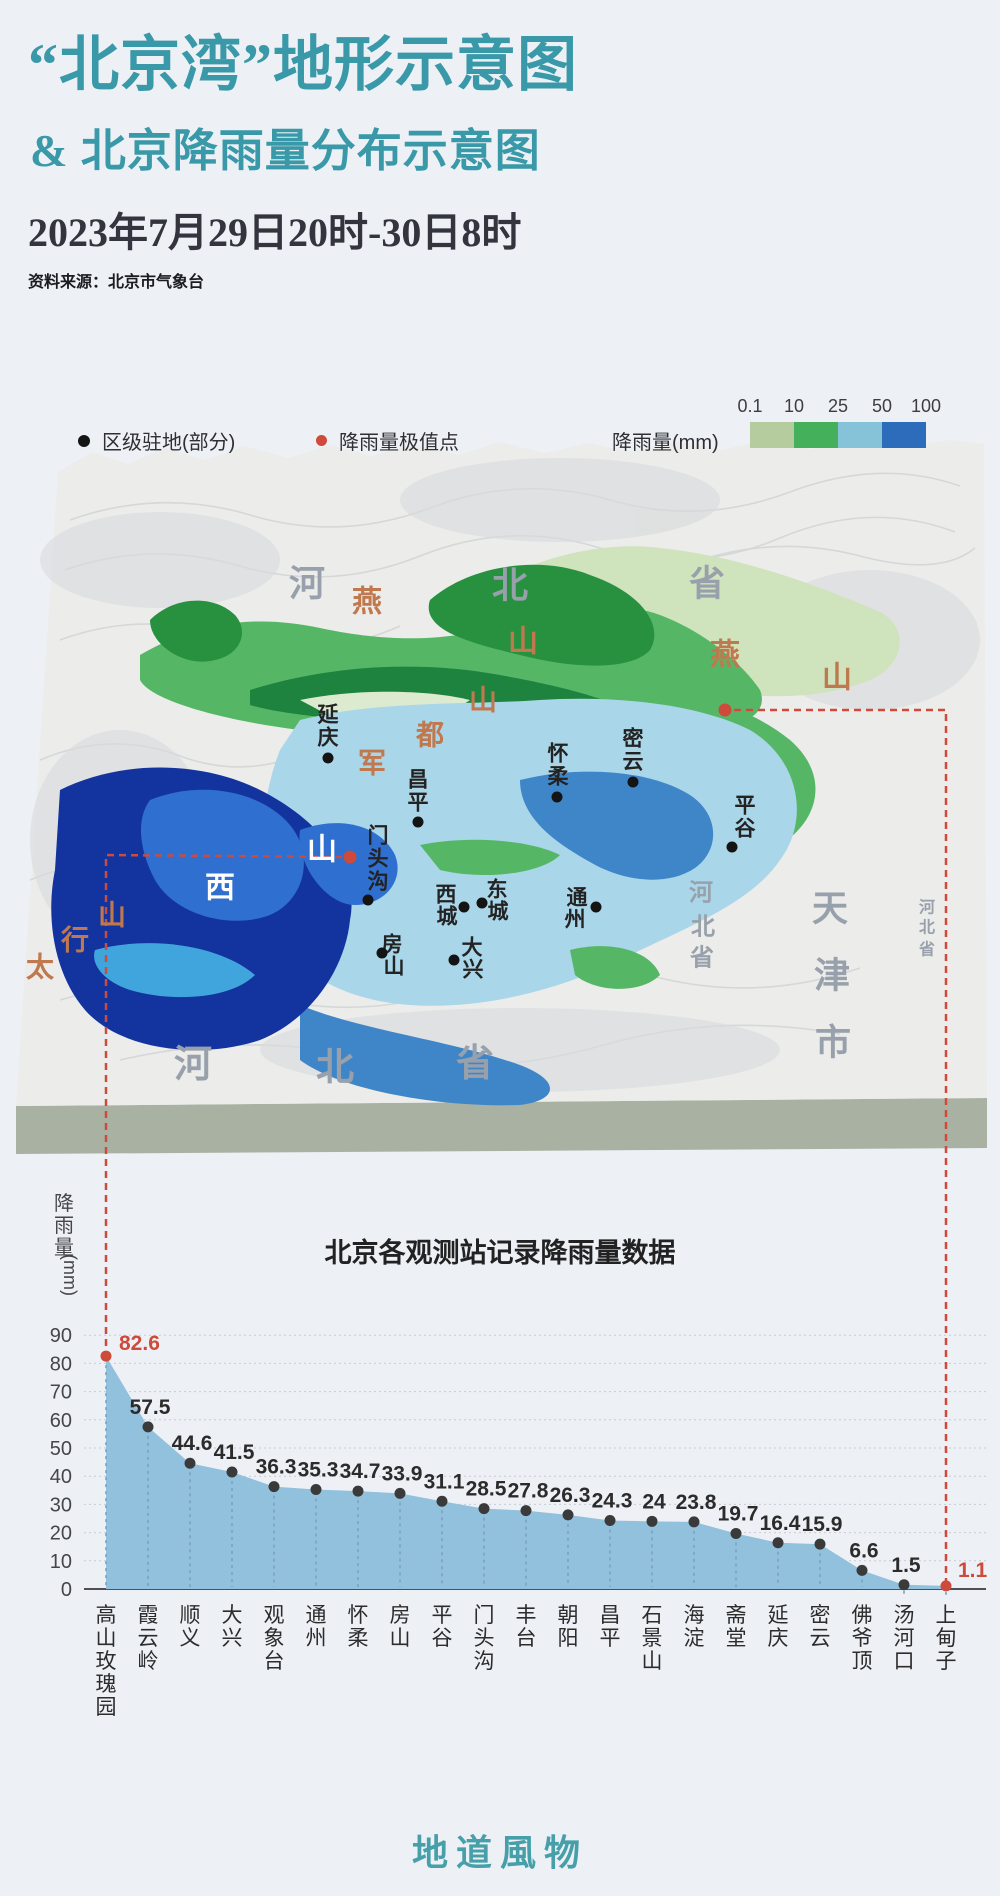  Describe the element at coordinates (190, 1638) in the screenshot. I see `x-category-label: 义` at that location.